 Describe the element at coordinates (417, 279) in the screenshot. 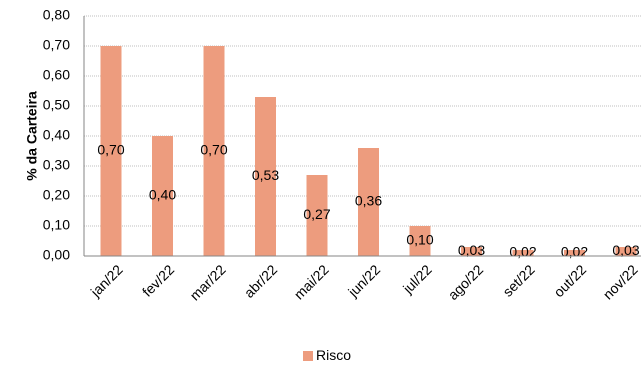

I see `x-tick-label: jul/22` at that location.